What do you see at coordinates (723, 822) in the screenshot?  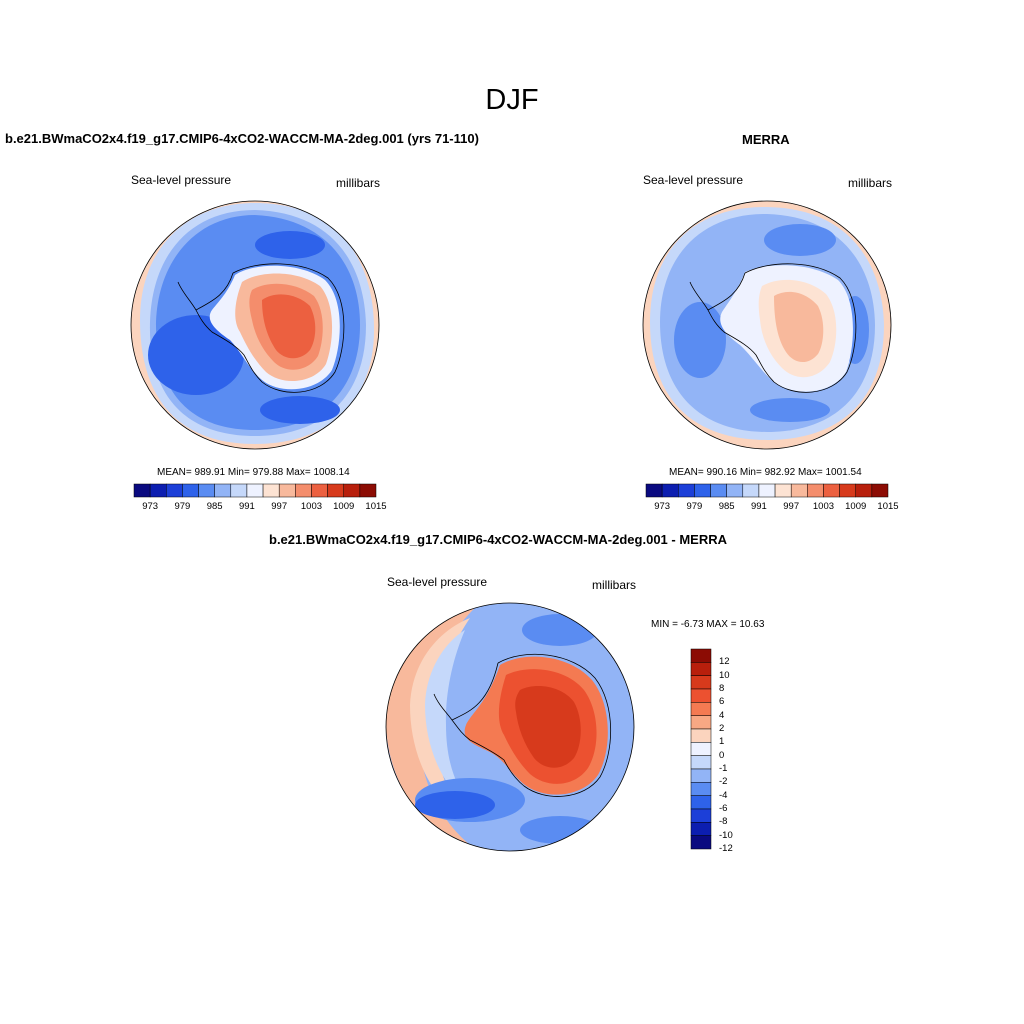 I see `diff-colorbar-tick-label: -8` at bounding box center [723, 822].